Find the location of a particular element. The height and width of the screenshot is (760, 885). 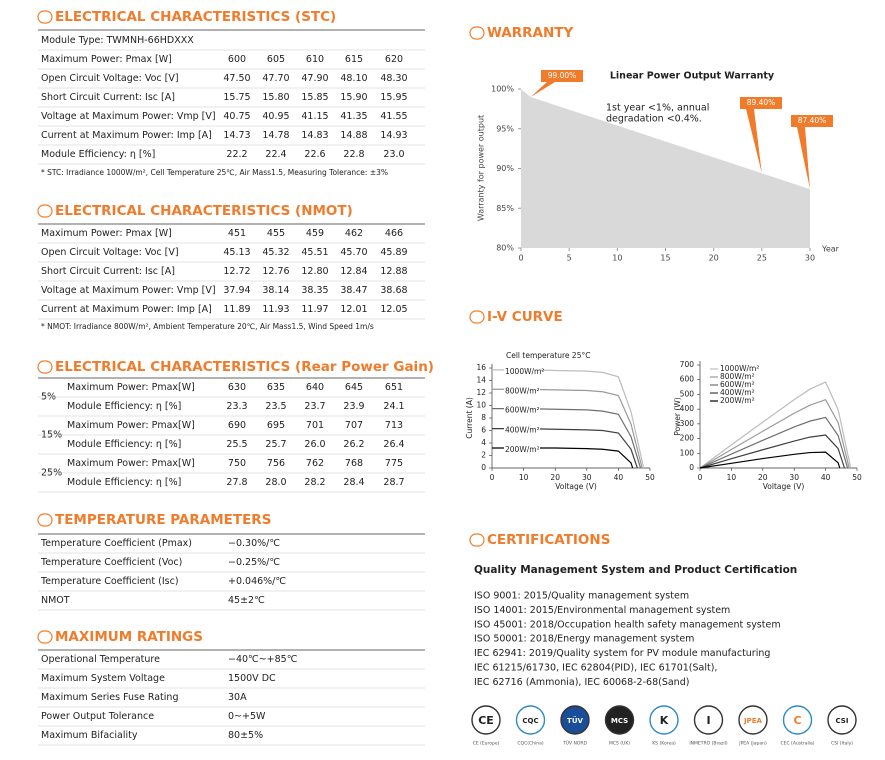

cell-value: 12.84 is located at coordinates (353, 271).